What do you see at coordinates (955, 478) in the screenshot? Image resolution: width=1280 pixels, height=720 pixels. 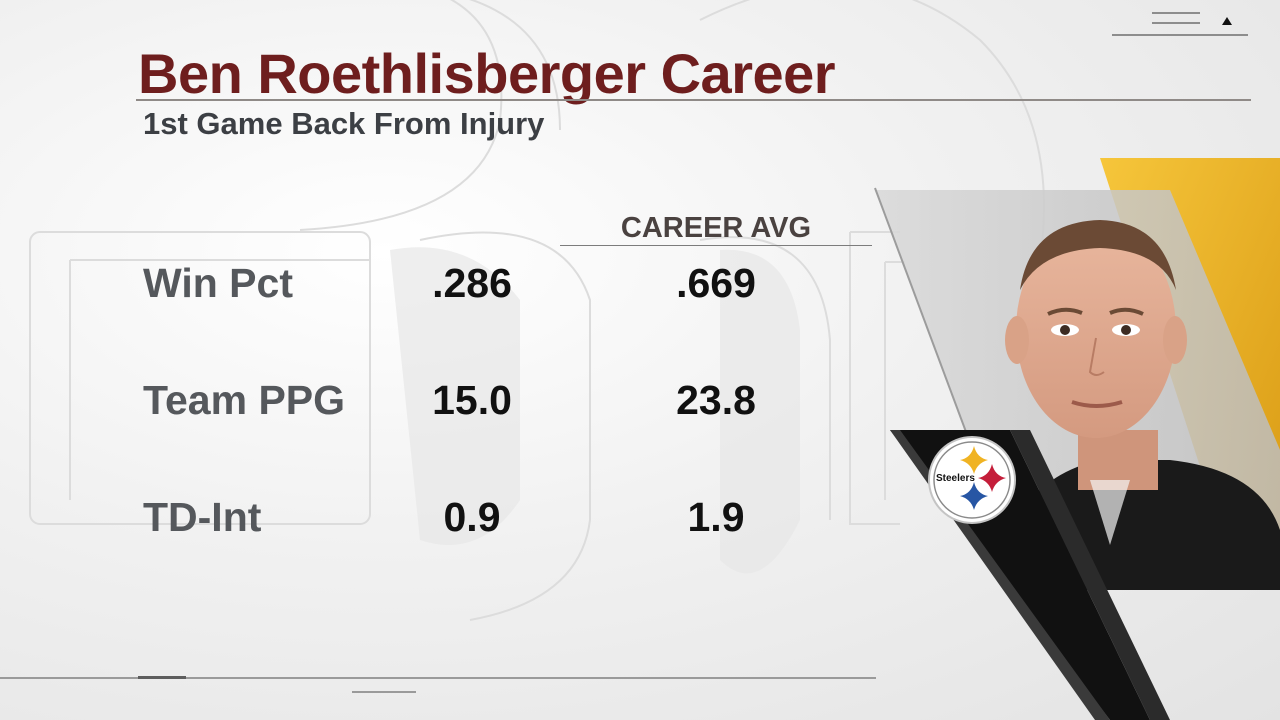 I see `logo-wordmark: Steelers` at bounding box center [955, 478].